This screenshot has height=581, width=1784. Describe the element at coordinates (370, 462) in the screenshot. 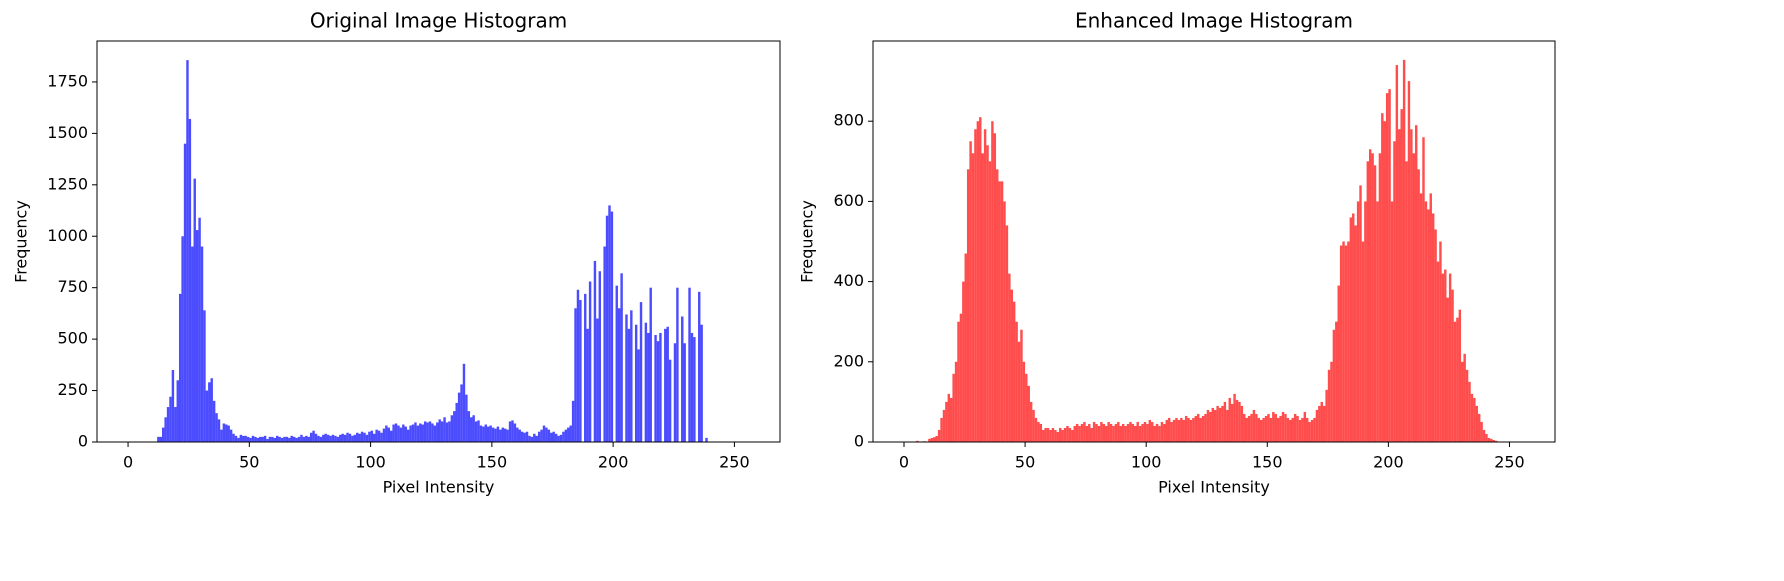

I see `x-tick-label: 100` at that location.